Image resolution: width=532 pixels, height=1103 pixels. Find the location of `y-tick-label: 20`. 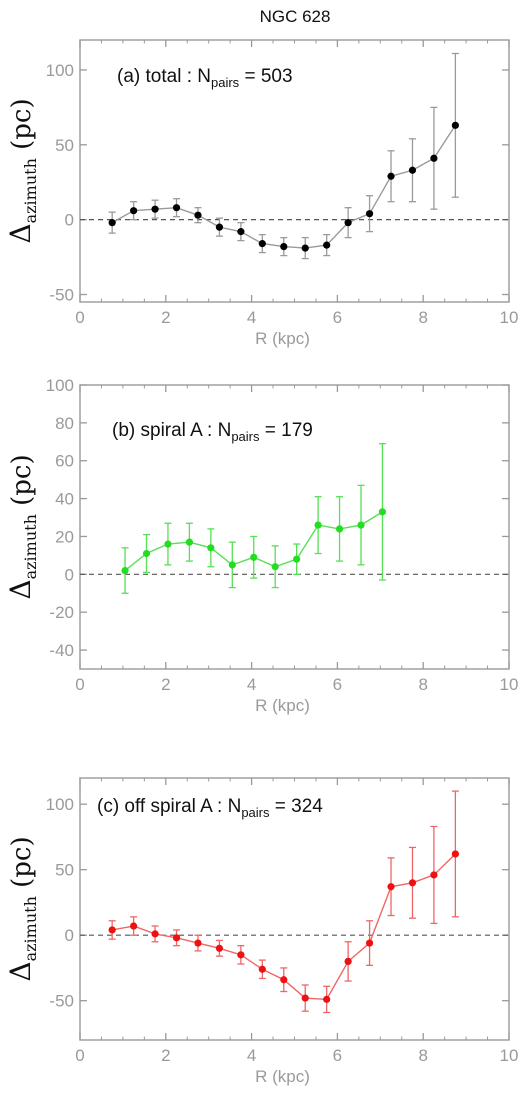

y-tick-label: 20 is located at coordinates (64, 536).